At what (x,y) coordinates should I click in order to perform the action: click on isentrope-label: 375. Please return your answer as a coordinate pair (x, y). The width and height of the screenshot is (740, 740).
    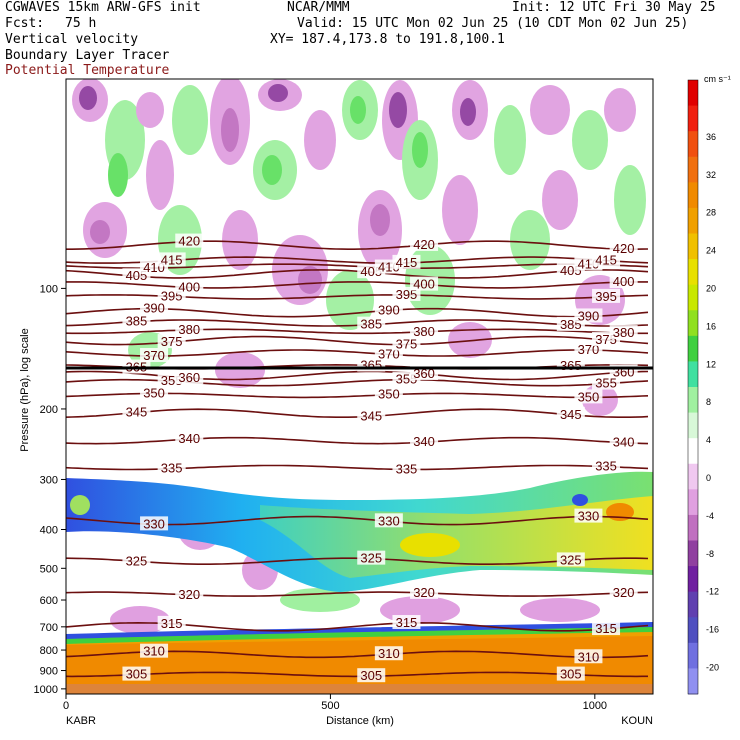
    Looking at the image, I should click on (172, 341).